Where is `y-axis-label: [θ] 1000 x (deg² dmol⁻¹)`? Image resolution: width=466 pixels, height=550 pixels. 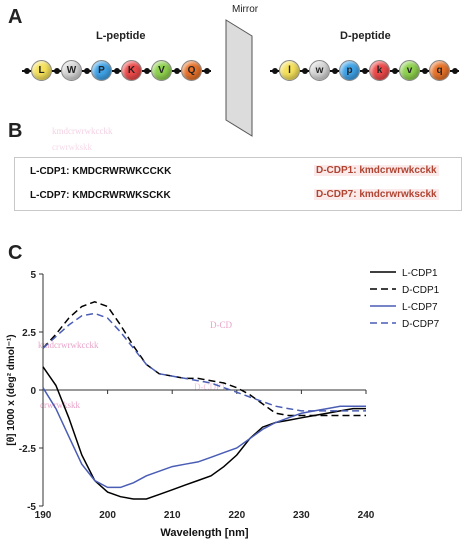
y-axis-label: [θ] 1000 x (deg² dmol⁻¹) is located at coordinates (11, 389).